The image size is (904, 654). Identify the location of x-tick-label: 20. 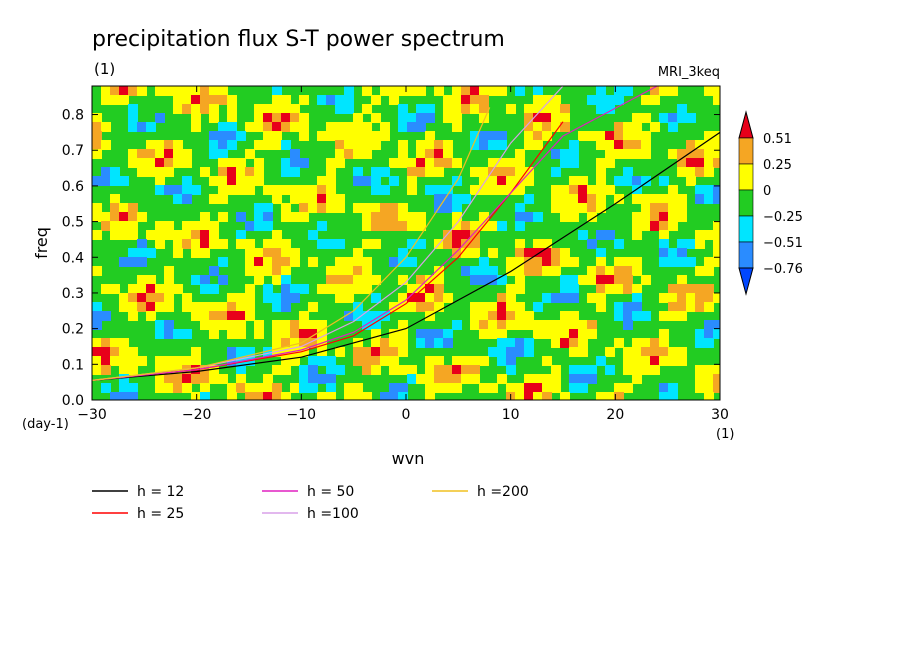
(615, 415).